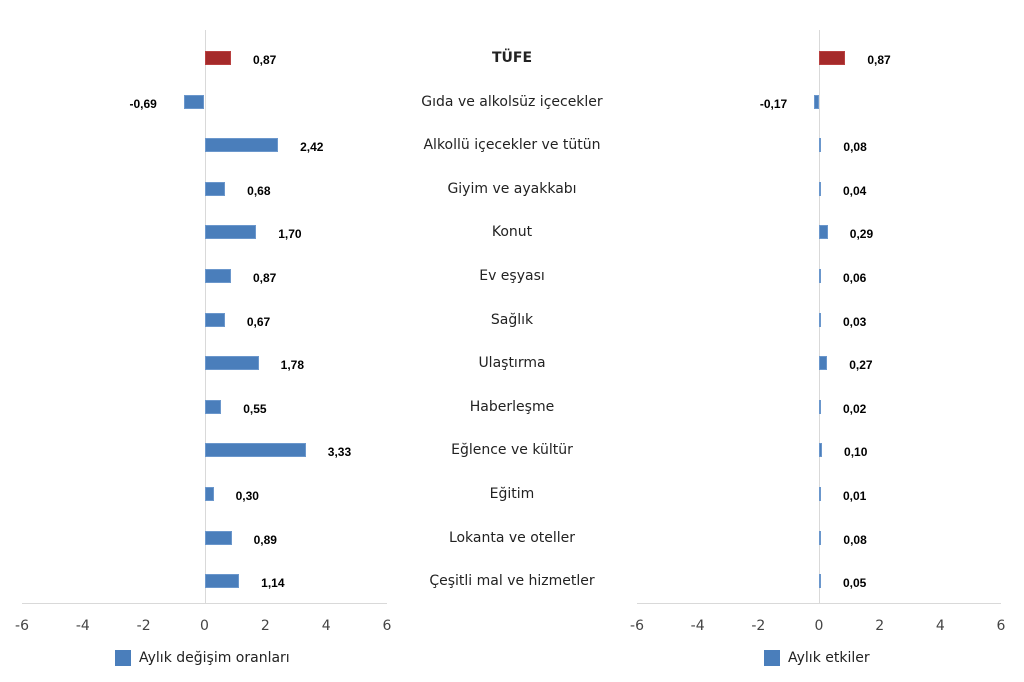 This screenshot has width=1024, height=682. Describe the element at coordinates (512, 494) in the screenshot. I see `category-label: Eğitim` at that location.